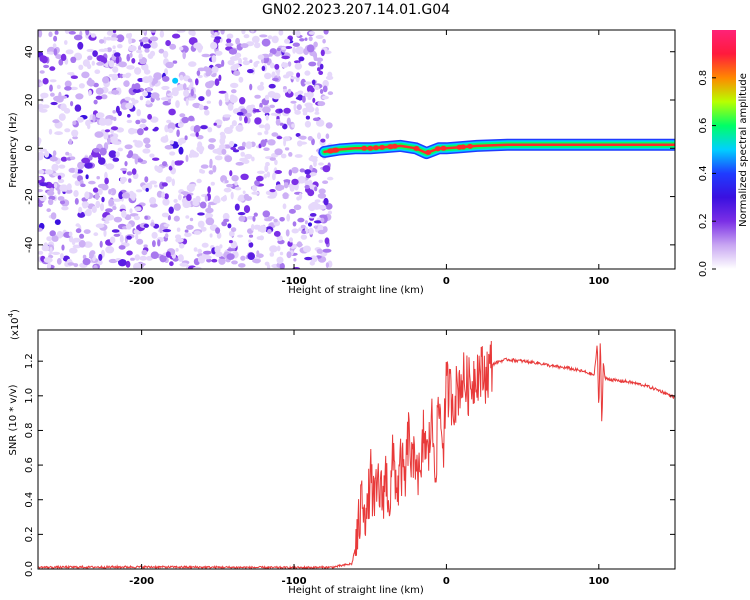 This screenshot has height=600, width=750. Describe the element at coordinates (29, 534) in the screenshot. I see `snr-ytick-label: 0.2` at that location.